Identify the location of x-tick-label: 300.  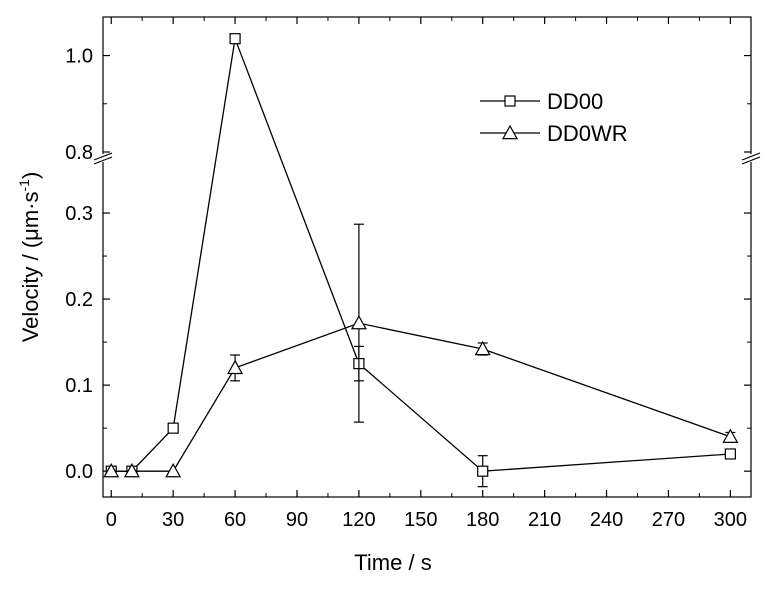
(730, 520).